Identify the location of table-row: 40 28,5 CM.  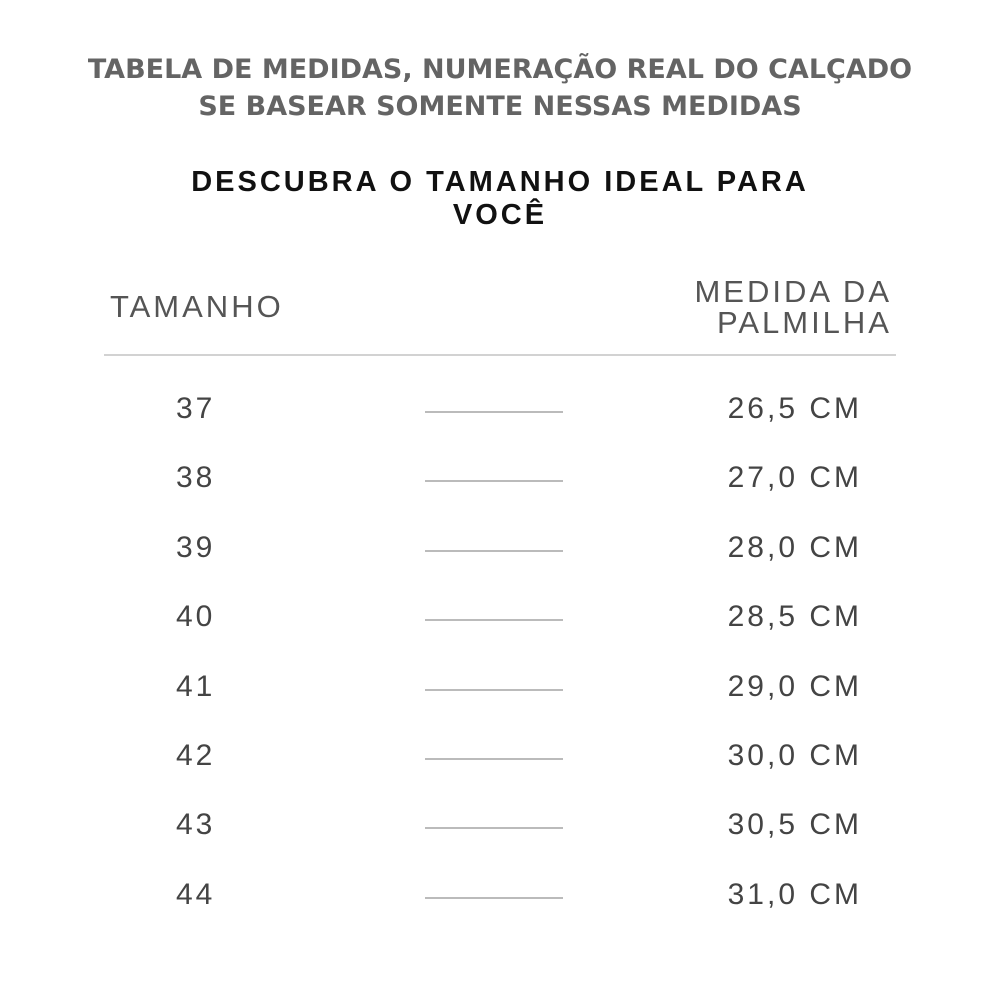
(500, 620).